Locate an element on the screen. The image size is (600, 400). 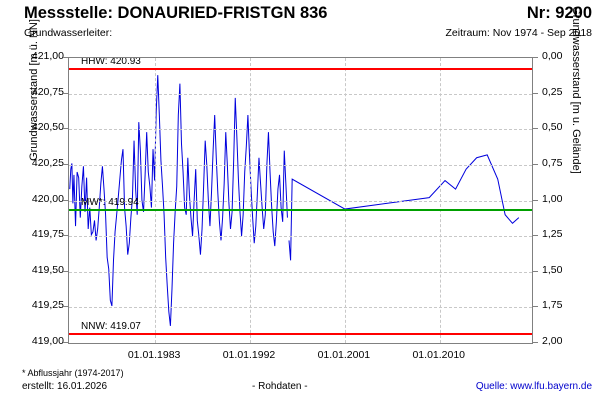
y-tick-label-right: 0,50 is located at coordinates (552, 127).